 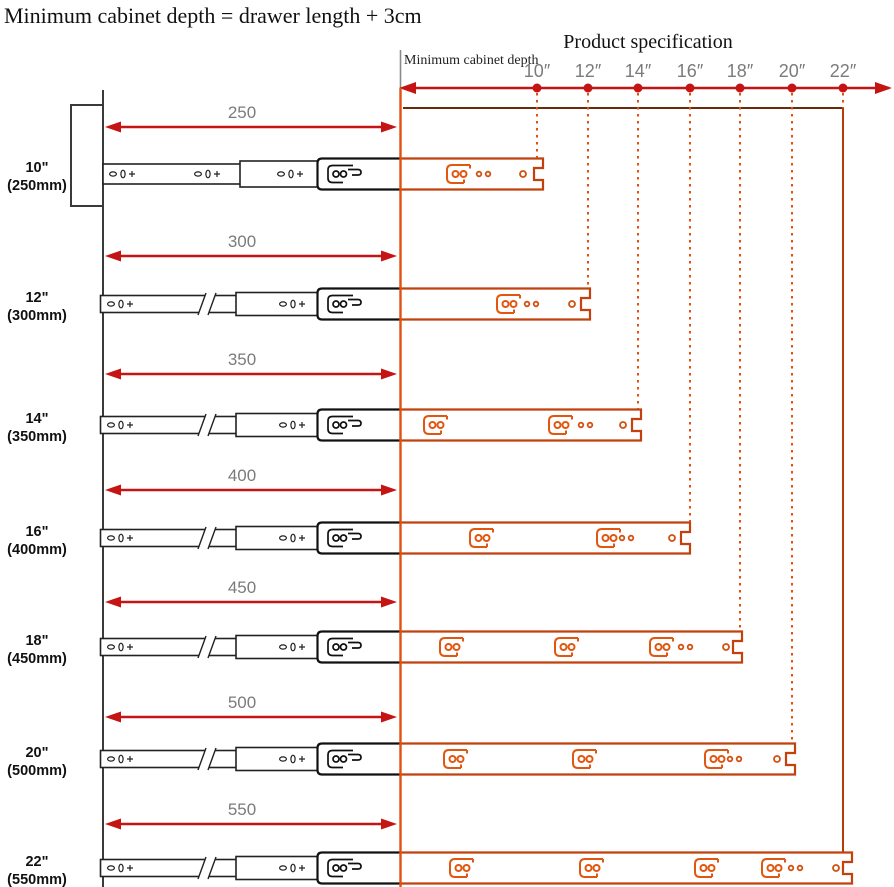 What do you see at coordinates (843, 71) in the screenshot?
I see `tick-label-22: 22″` at bounding box center [843, 71].